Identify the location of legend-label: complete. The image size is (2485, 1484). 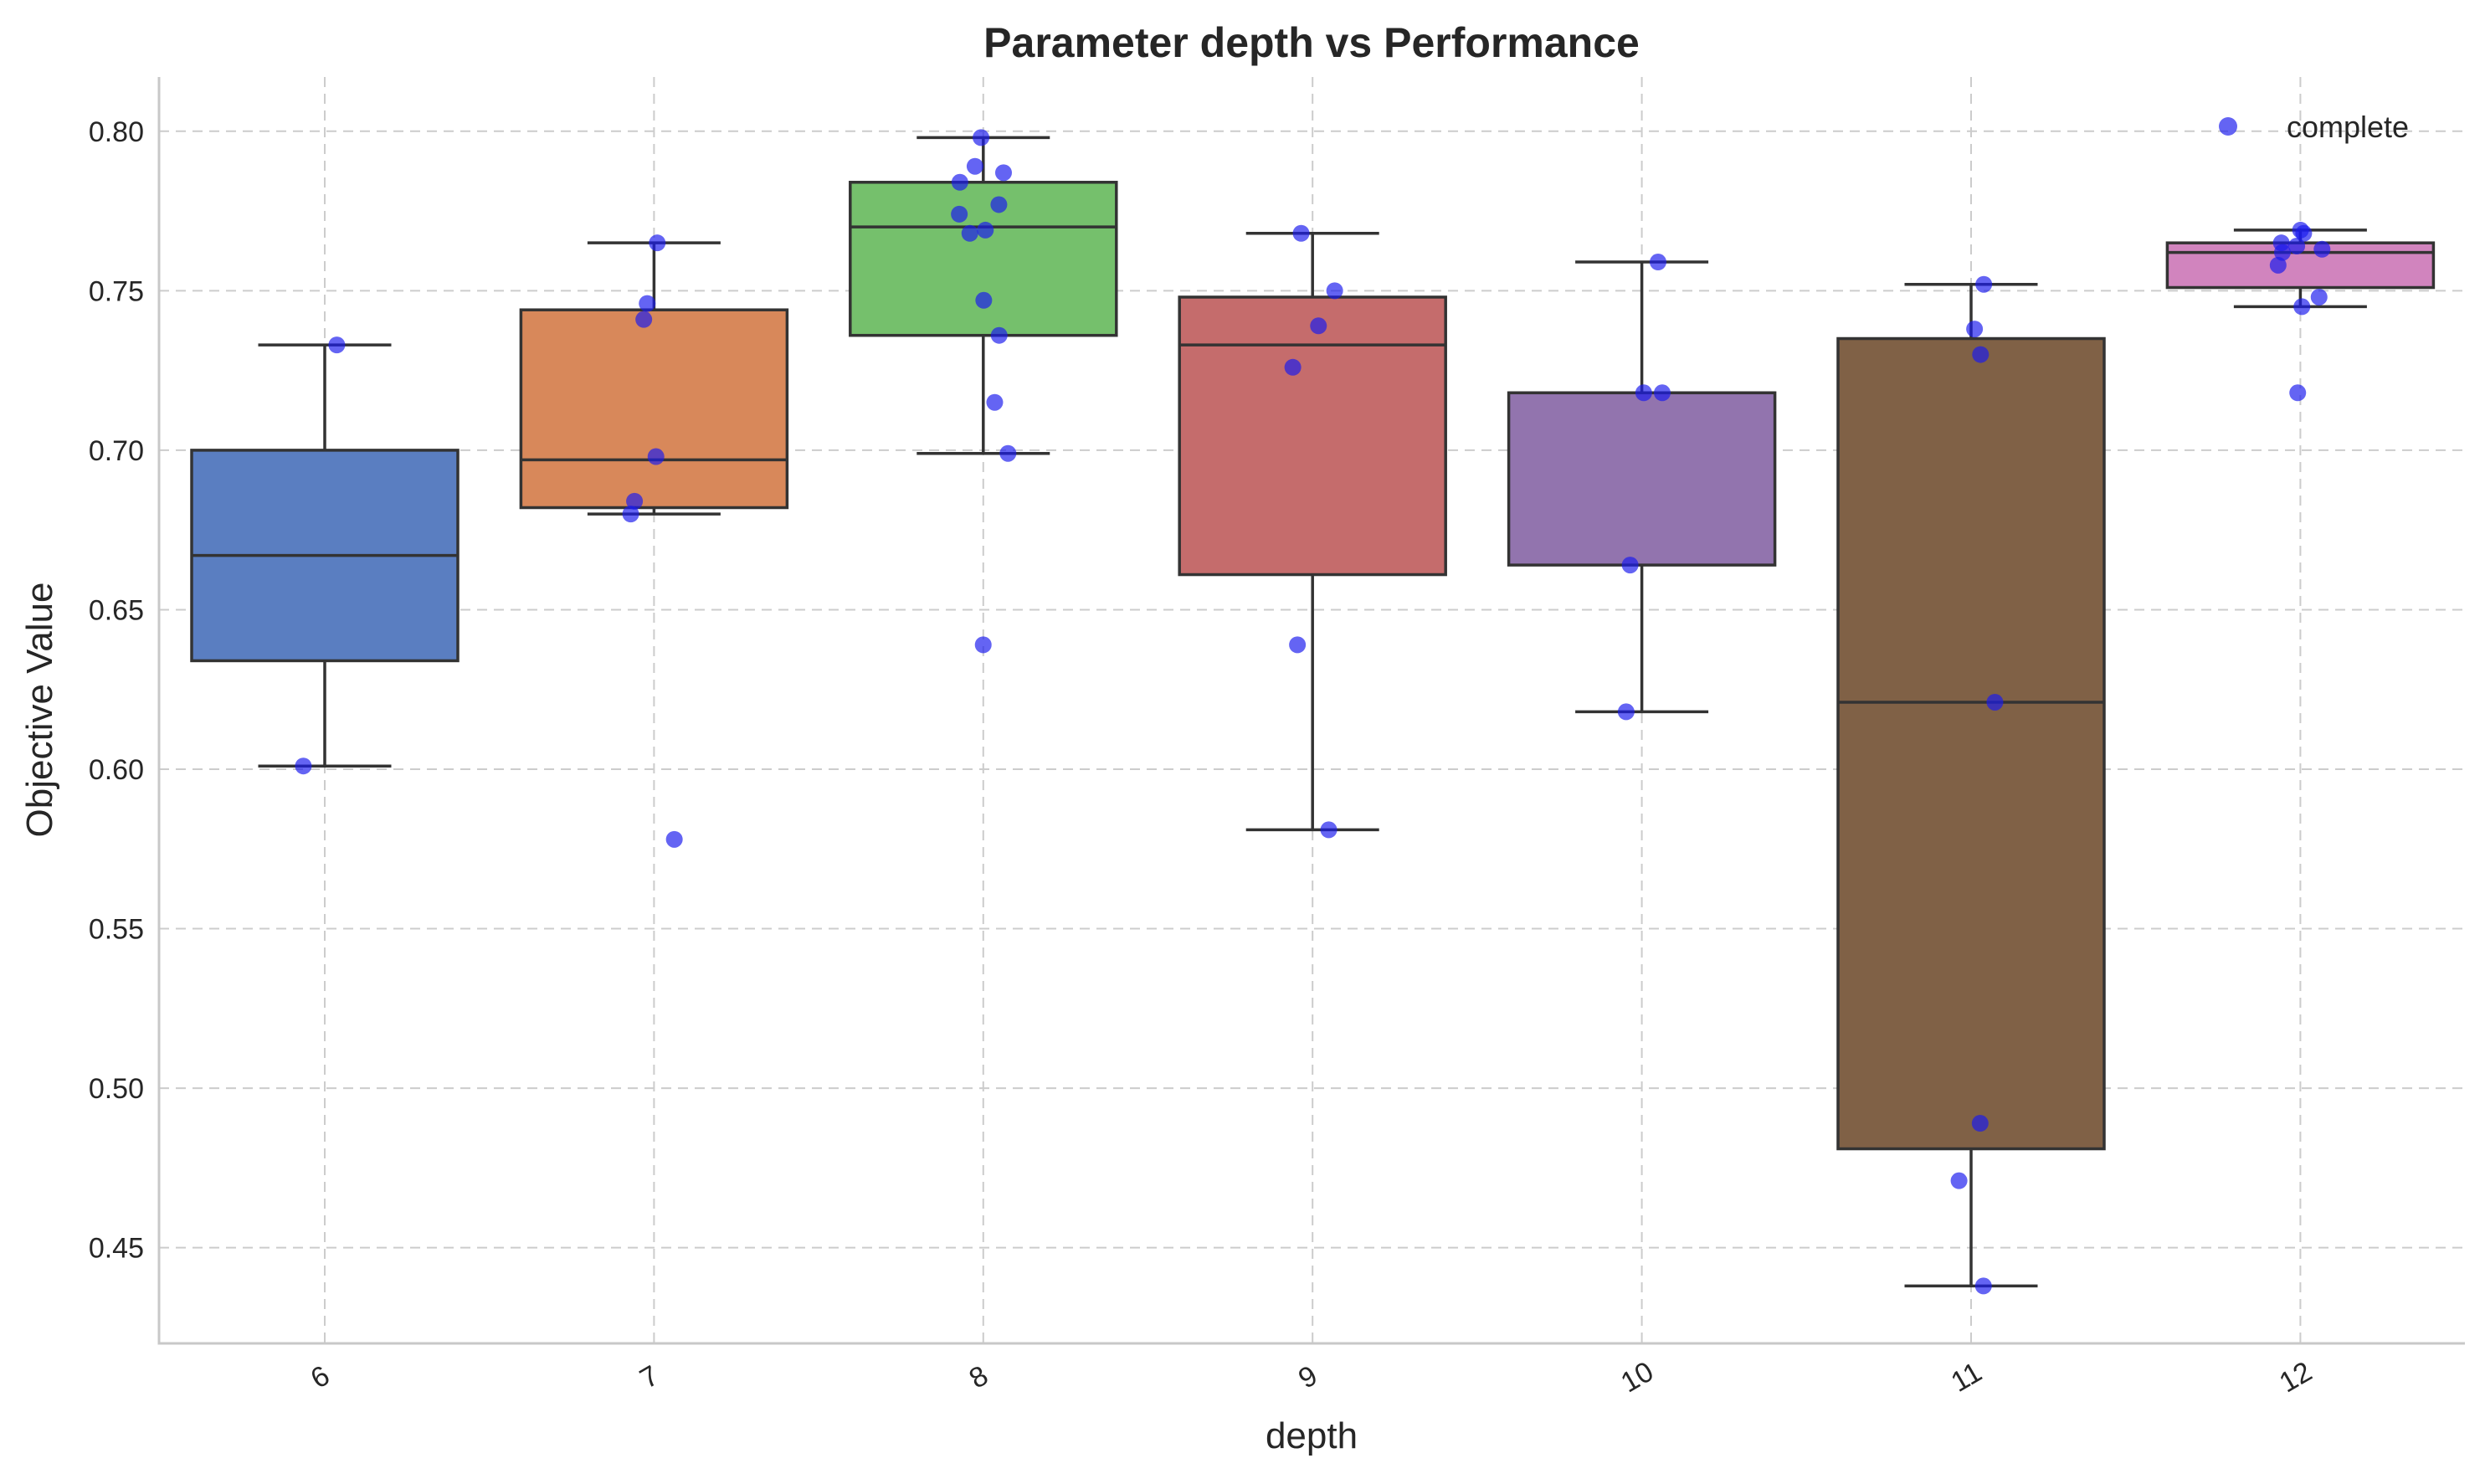
(2348, 127).